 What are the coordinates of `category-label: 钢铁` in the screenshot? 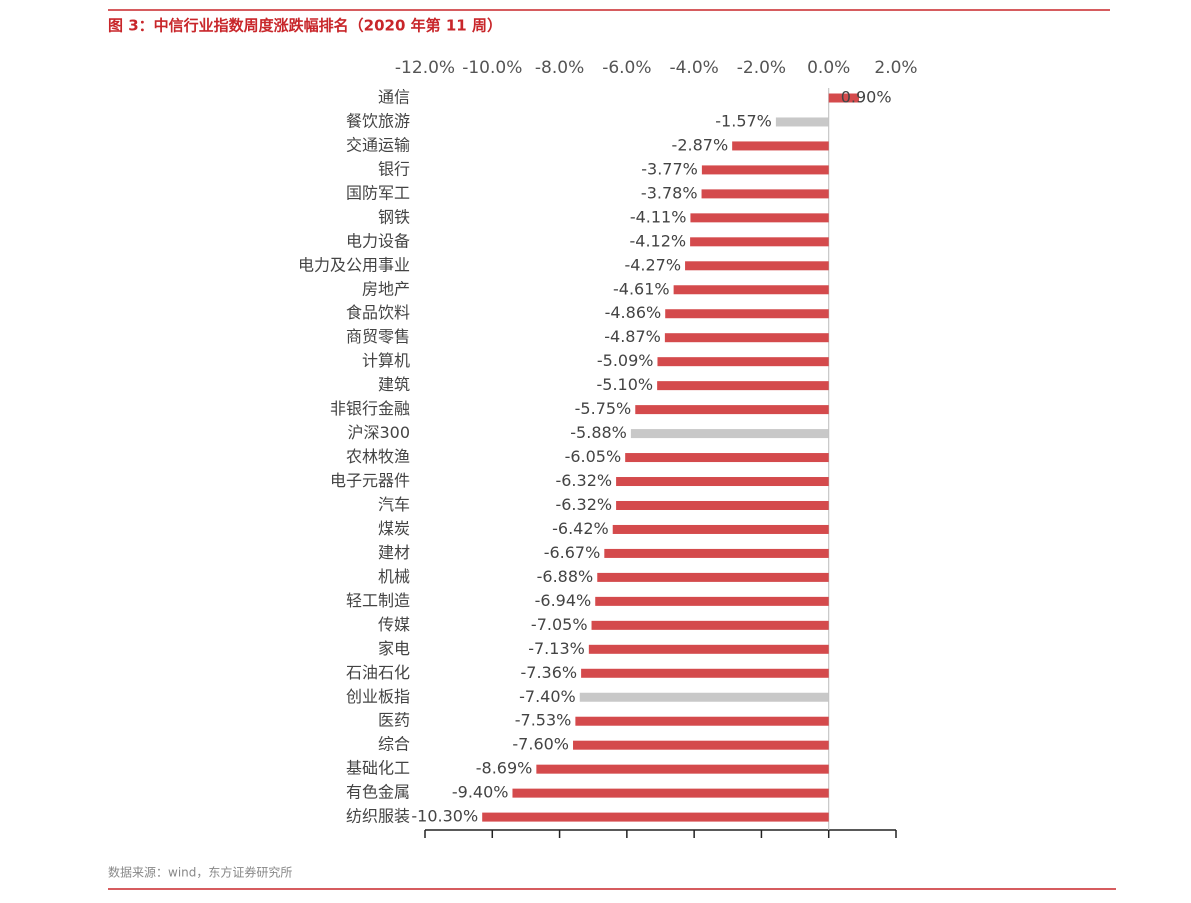 It's located at (394, 216).